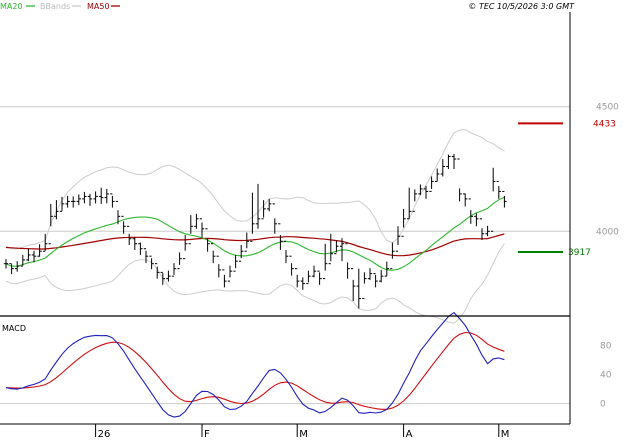 The image size is (627, 444). Describe the element at coordinates (103, 6) in the screenshot. I see `legend-ma50: MA50` at that location.